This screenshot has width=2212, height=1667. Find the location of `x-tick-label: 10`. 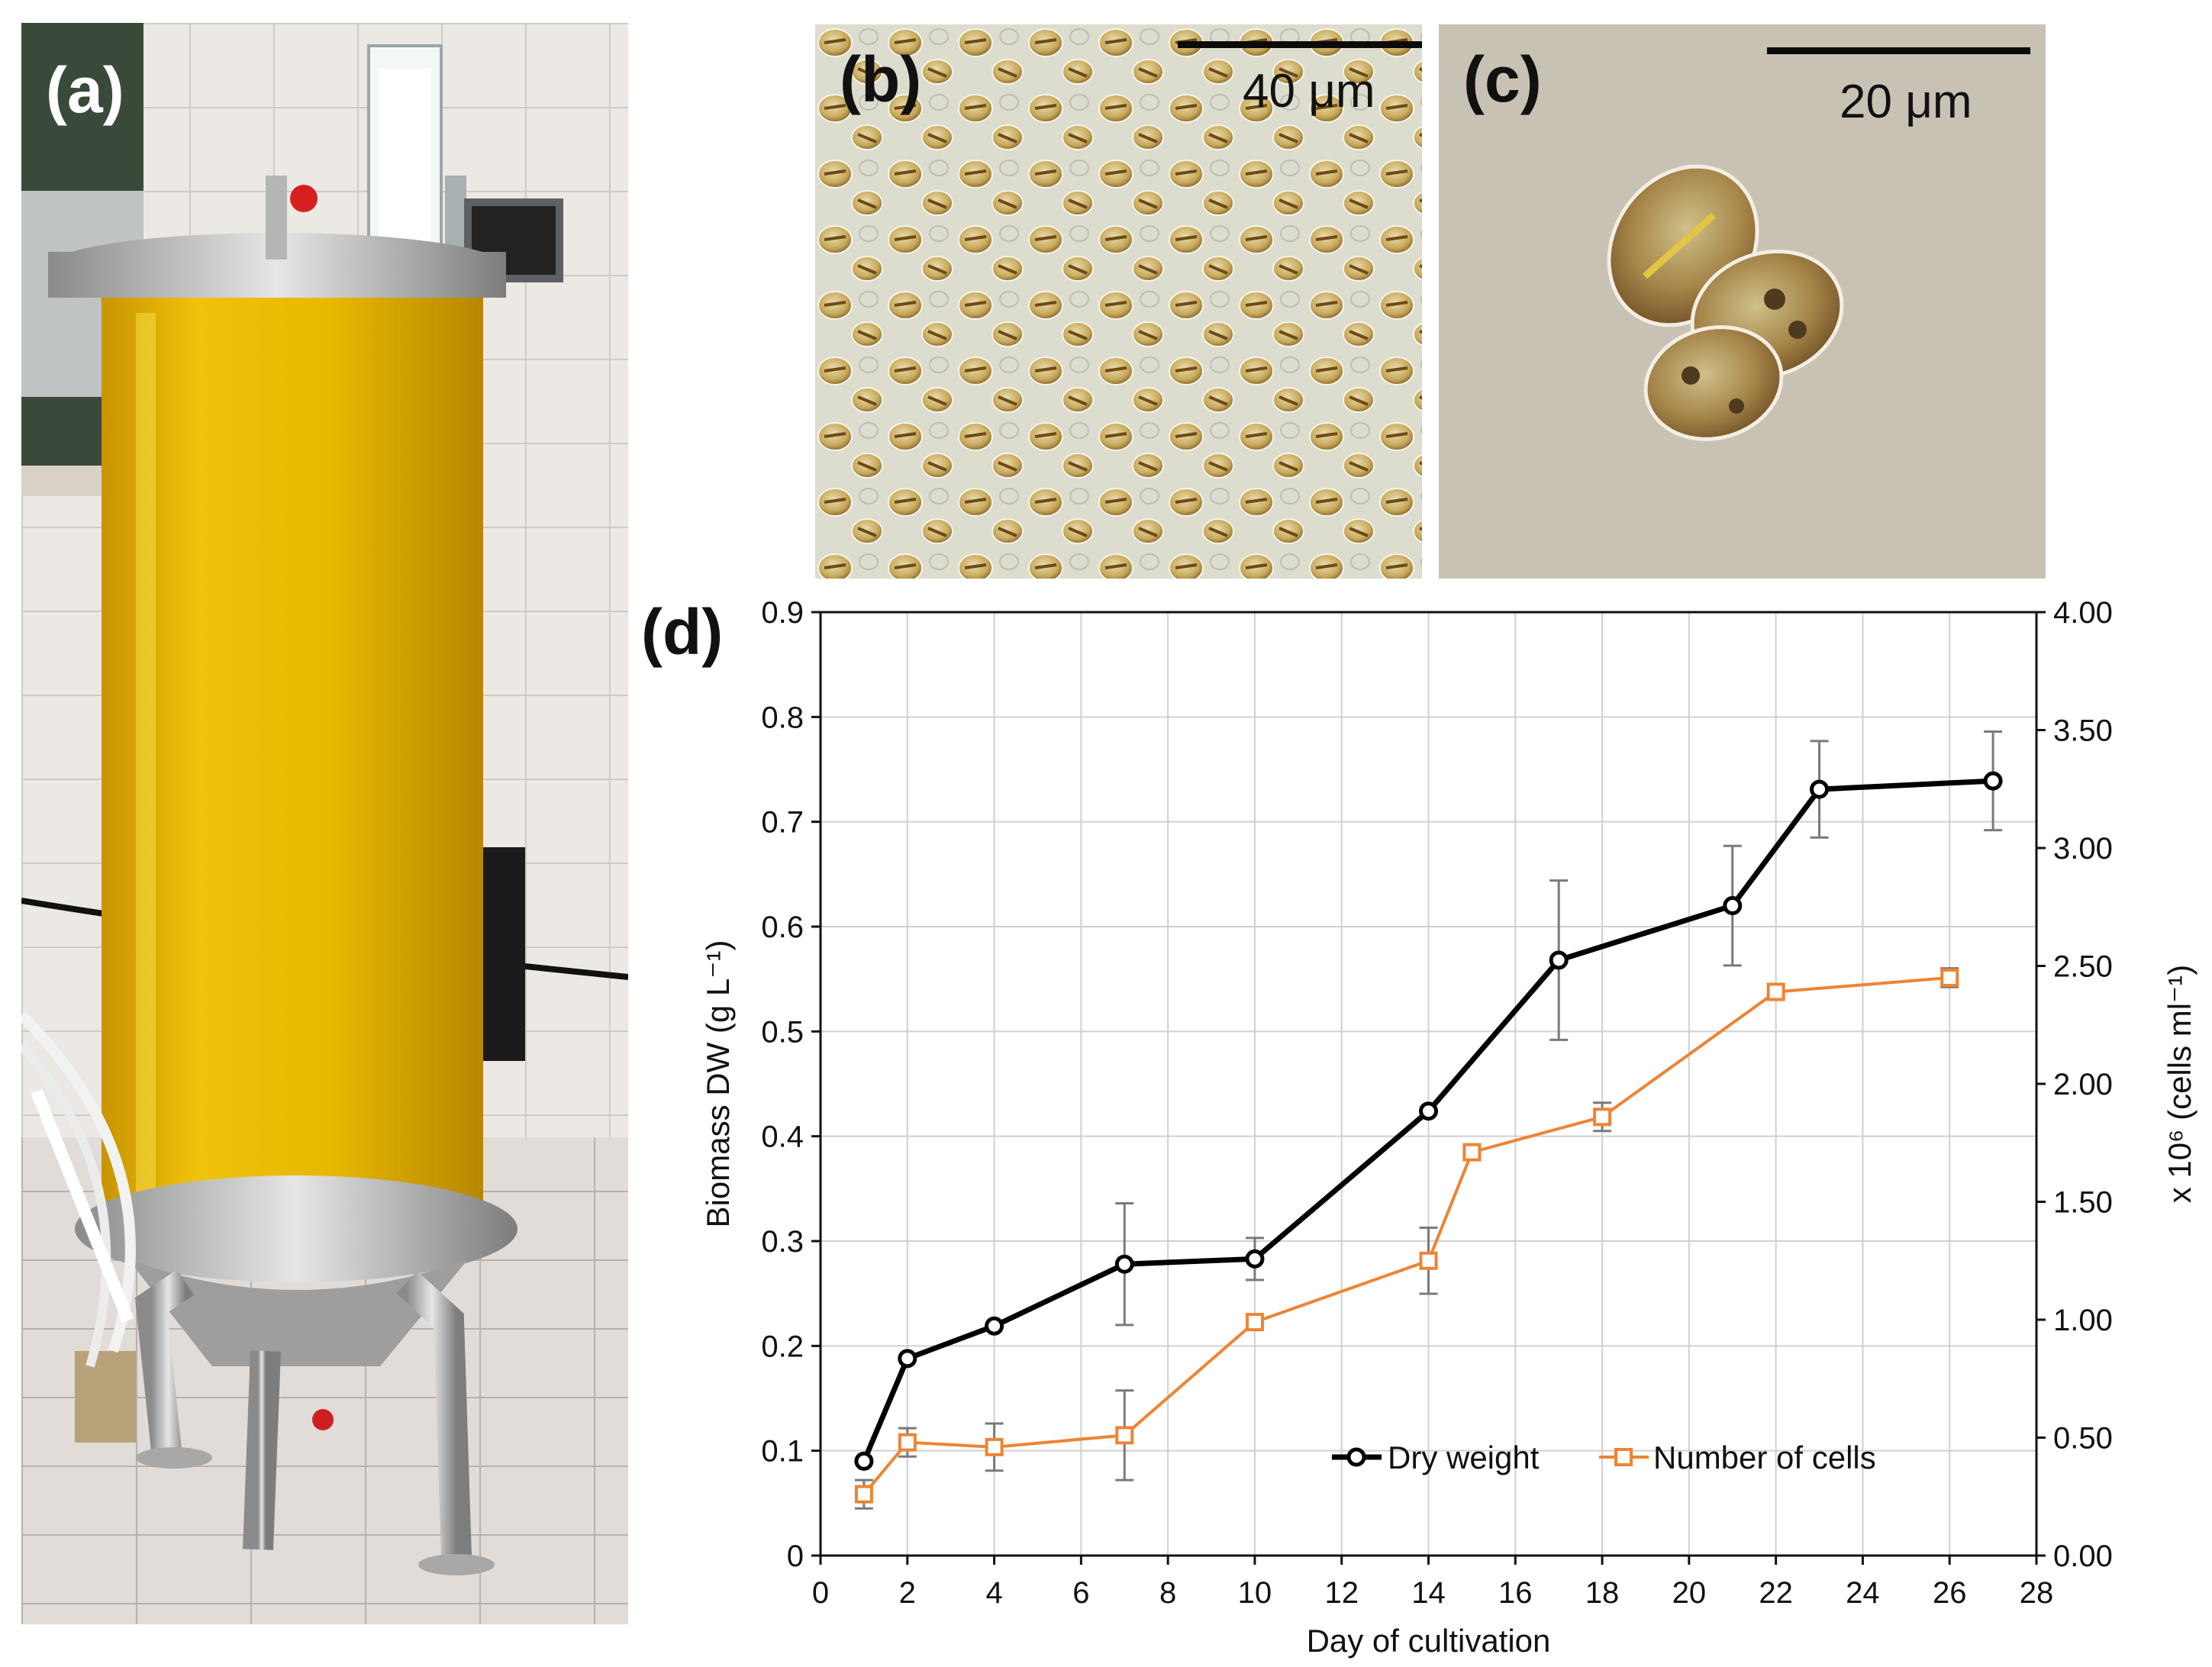

x-tick-label: 10 is located at coordinates (1255, 1593).